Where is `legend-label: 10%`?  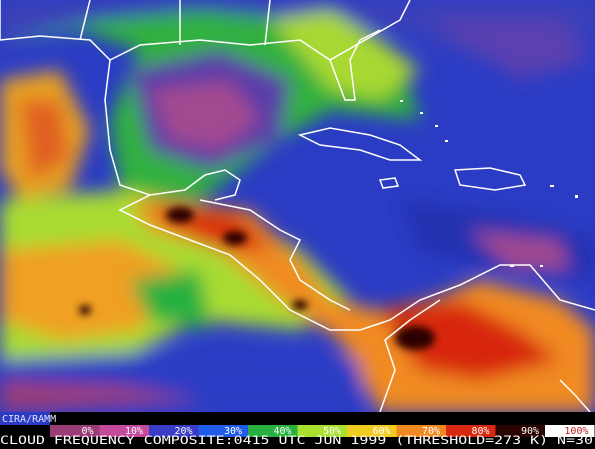 legend-label: 10% is located at coordinates (134, 431).